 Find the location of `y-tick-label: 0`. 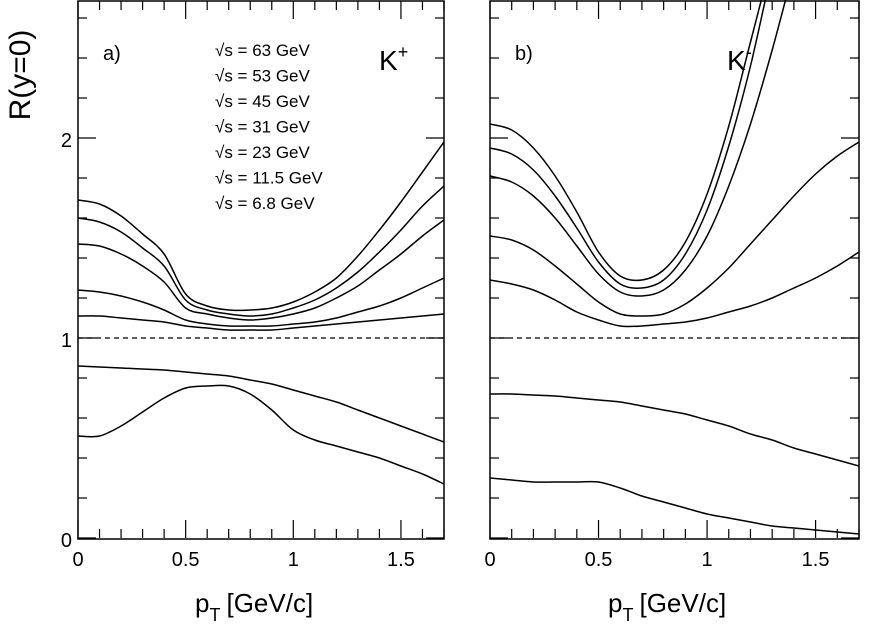

y-tick-label: 0 is located at coordinates (66, 541).